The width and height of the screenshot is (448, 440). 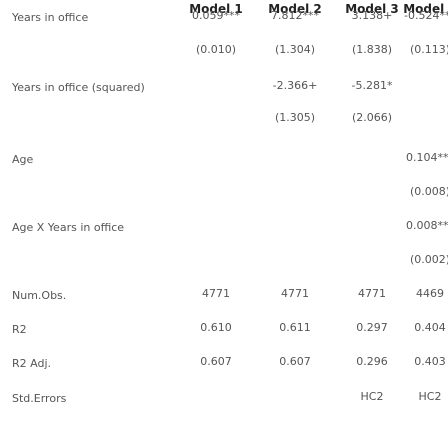 I want to click on row-label: R2, so click(x=19, y=329).